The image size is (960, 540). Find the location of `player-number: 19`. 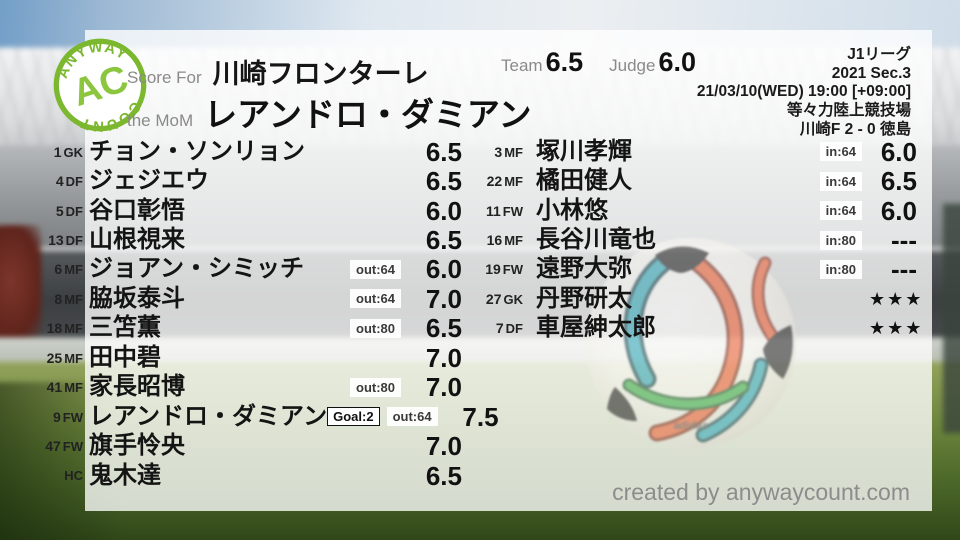

player-number: 19 is located at coordinates (493, 269).